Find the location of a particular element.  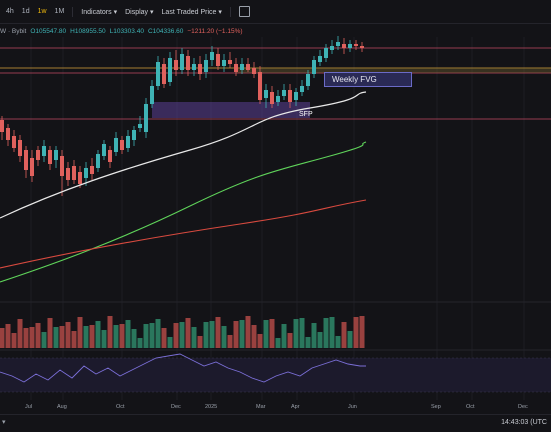

timeframe-1M: 1M is located at coordinates (59, 11).